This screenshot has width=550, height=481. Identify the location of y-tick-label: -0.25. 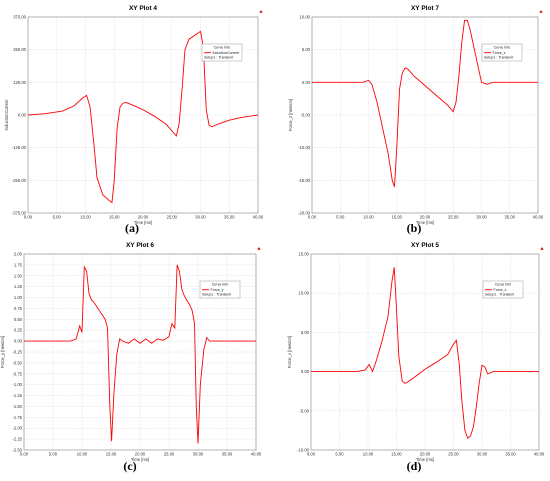
(17, 352).